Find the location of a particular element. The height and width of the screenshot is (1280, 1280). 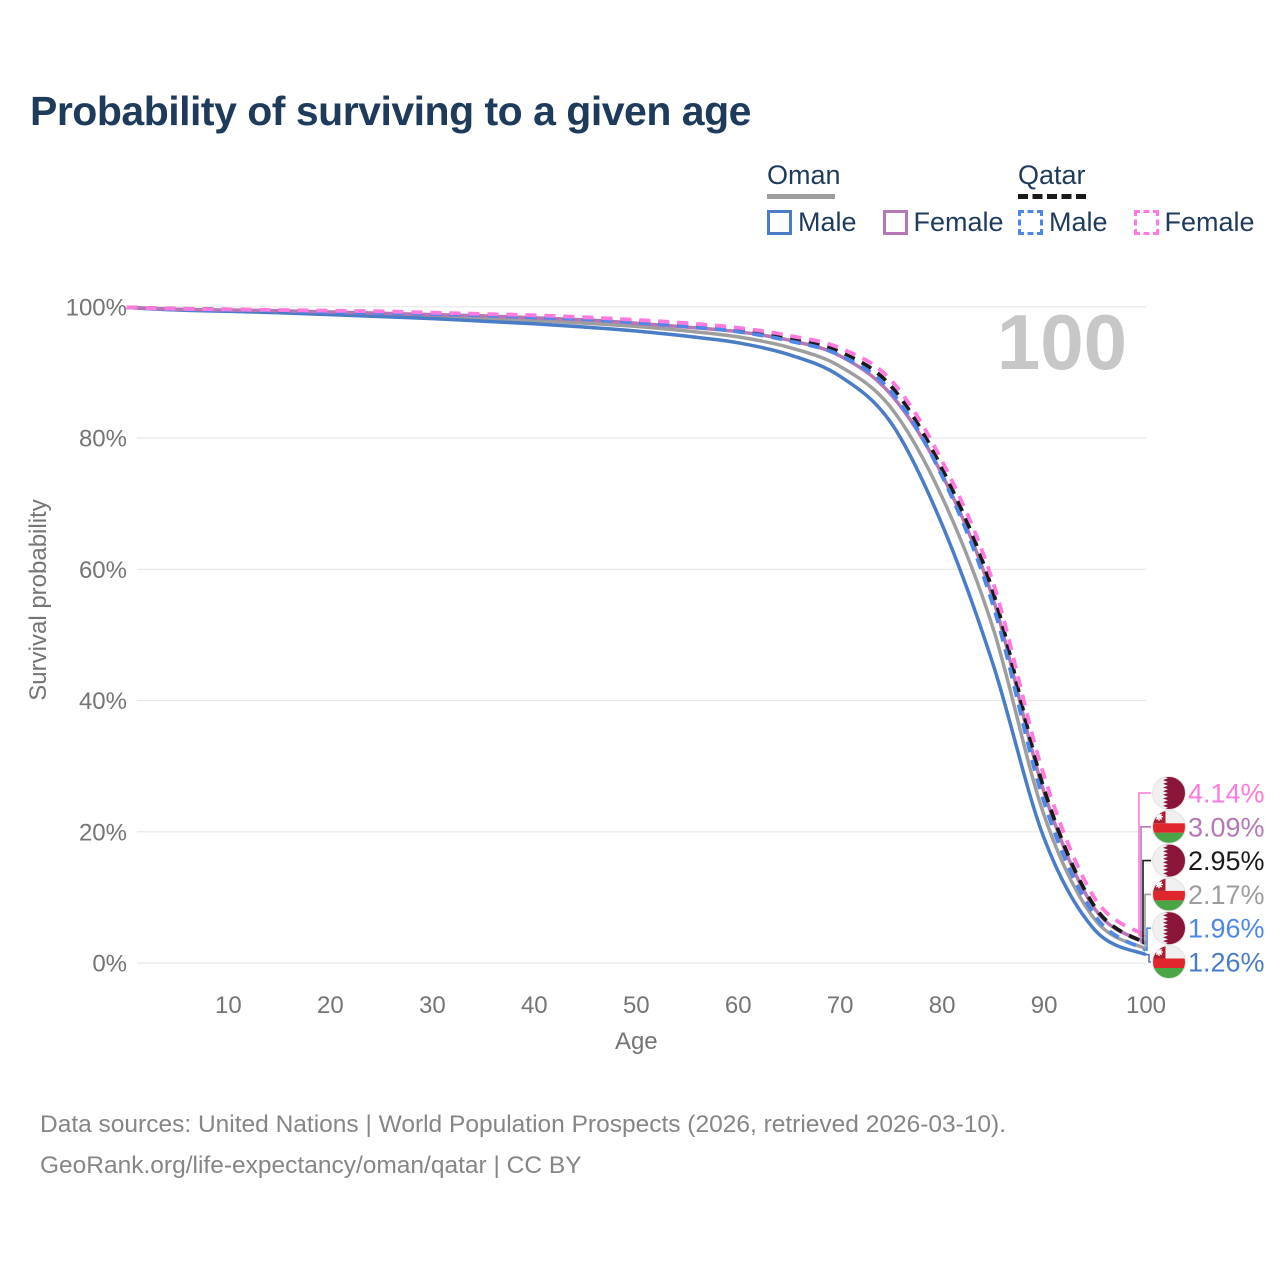

qatar-female-label: Female is located at coordinates (1209, 222).